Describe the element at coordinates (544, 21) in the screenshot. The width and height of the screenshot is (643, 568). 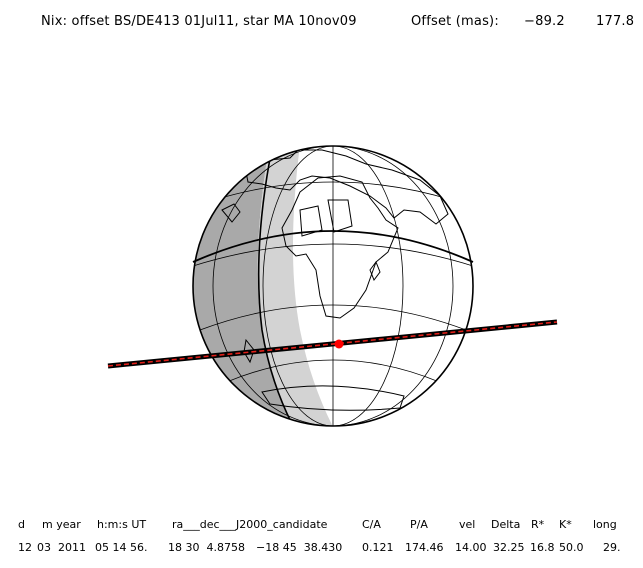
I see `offset-x-value: −89.2` at that location.